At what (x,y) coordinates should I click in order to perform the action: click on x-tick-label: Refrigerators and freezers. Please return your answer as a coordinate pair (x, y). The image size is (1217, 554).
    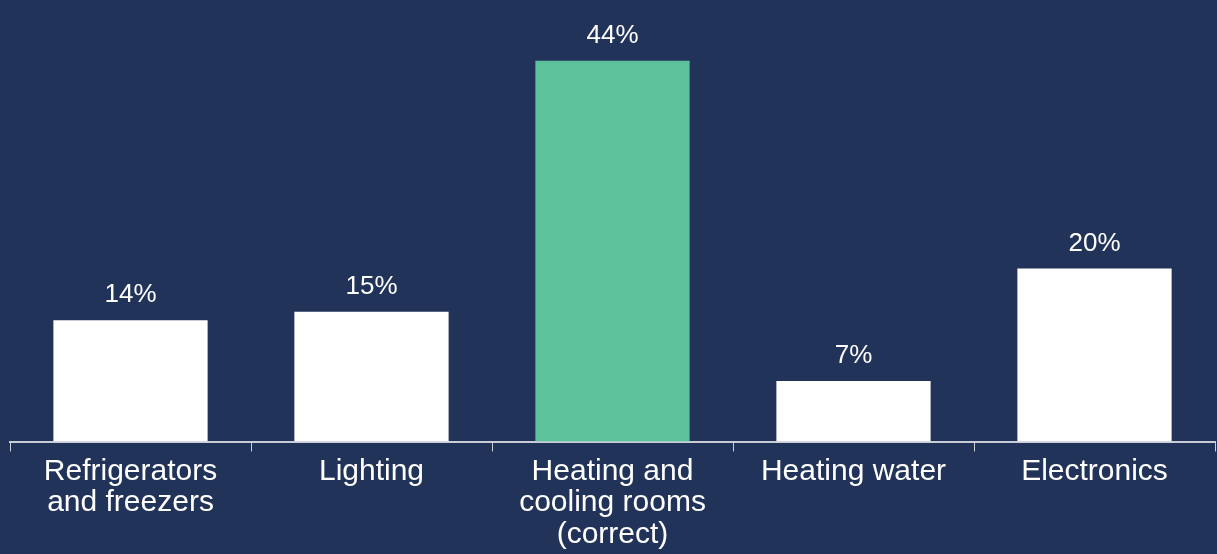
    Looking at the image, I should click on (130, 485).